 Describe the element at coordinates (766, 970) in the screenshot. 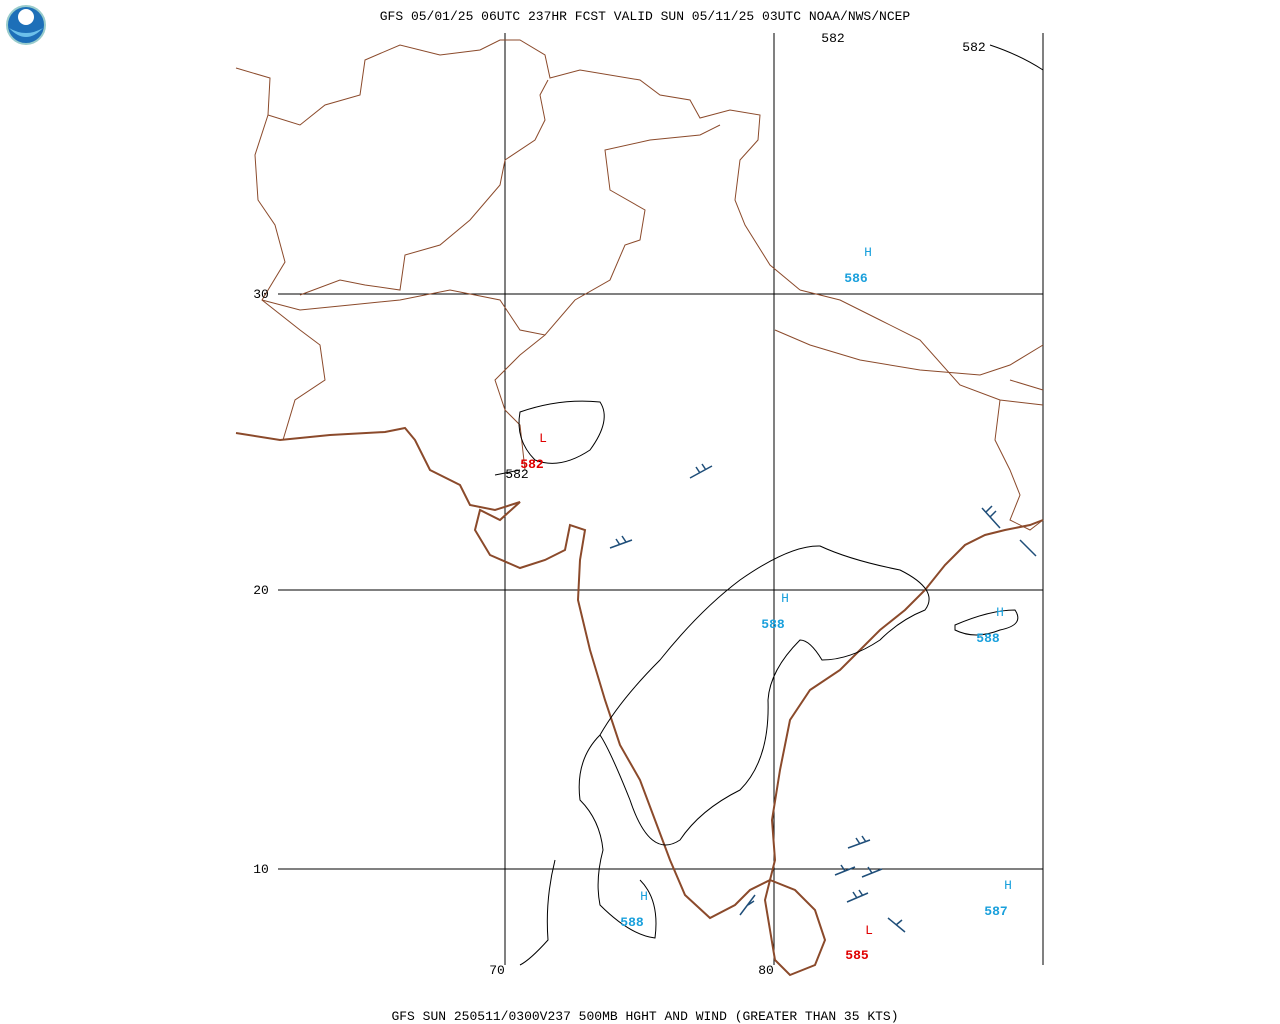

I see `longitude-label: 80` at that location.